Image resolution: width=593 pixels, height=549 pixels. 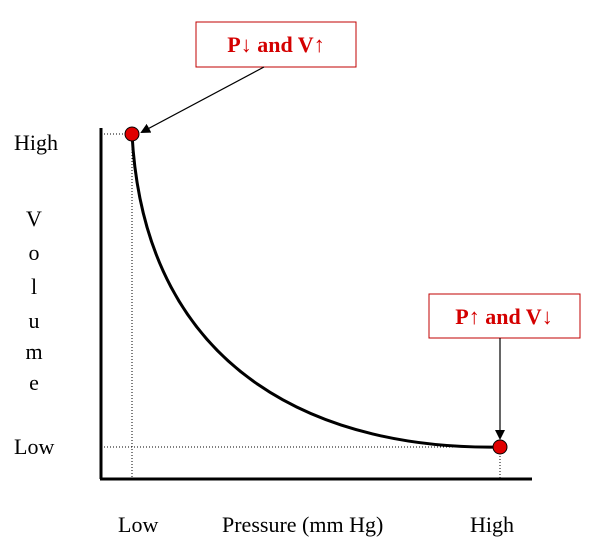 I want to click on y-axis-high-label: High, so click(x=36, y=142).